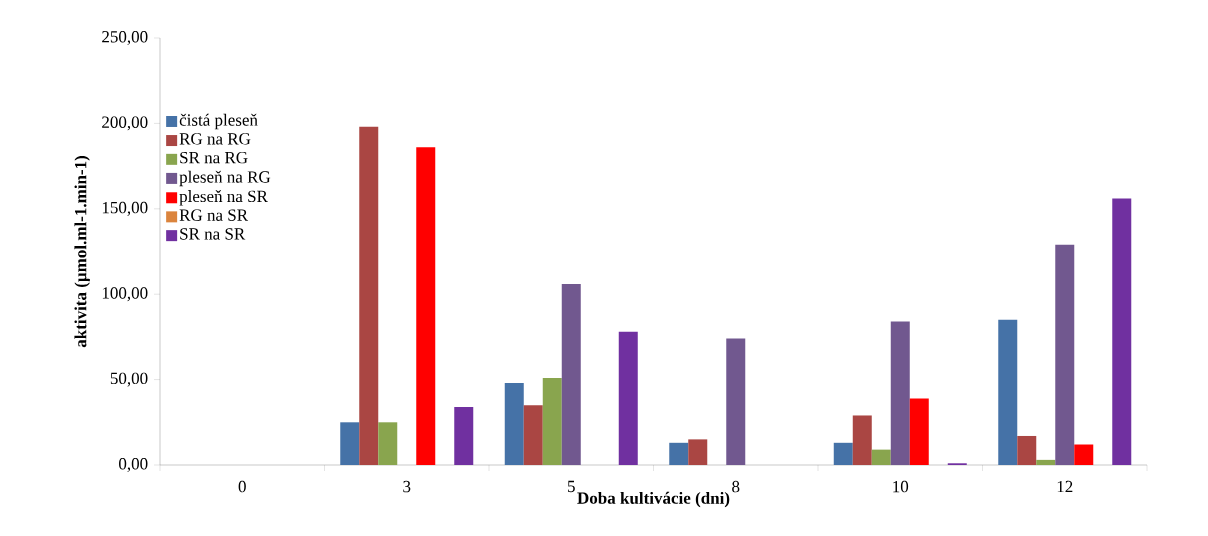 The width and height of the screenshot is (1208, 536). Describe the element at coordinates (653, 499) in the screenshot. I see `x-axis-title: Doba kultivácie (dni)` at that location.